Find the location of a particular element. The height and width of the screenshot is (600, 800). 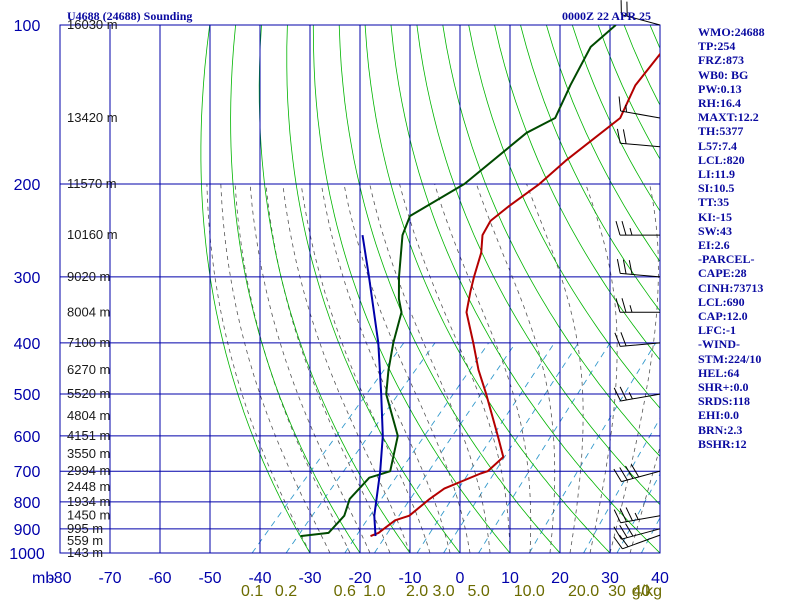

height-label: 3550 m is located at coordinates (88, 453).